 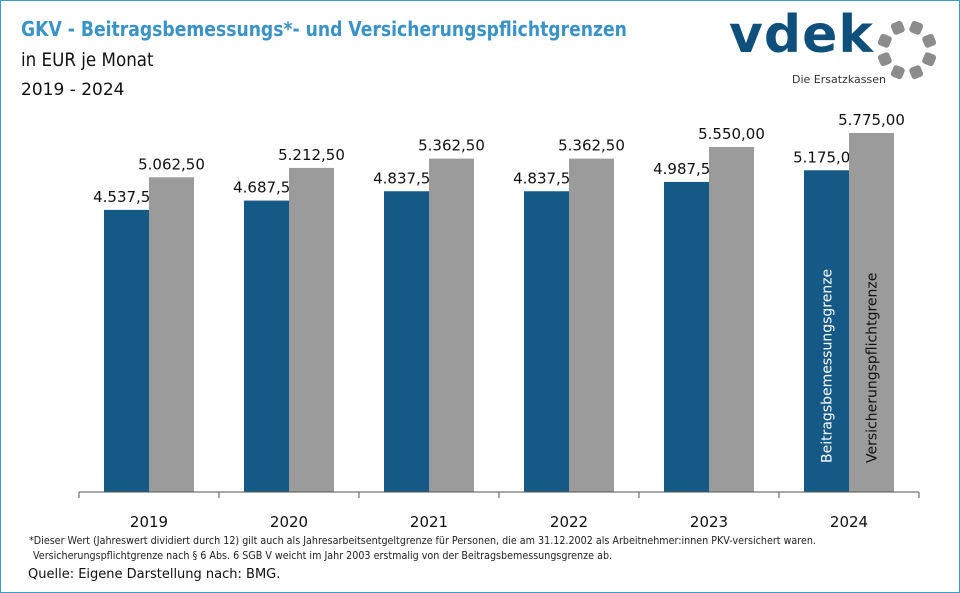 What do you see at coordinates (171, 164) in the screenshot?
I see `data-label: 5.062,50` at bounding box center [171, 164].